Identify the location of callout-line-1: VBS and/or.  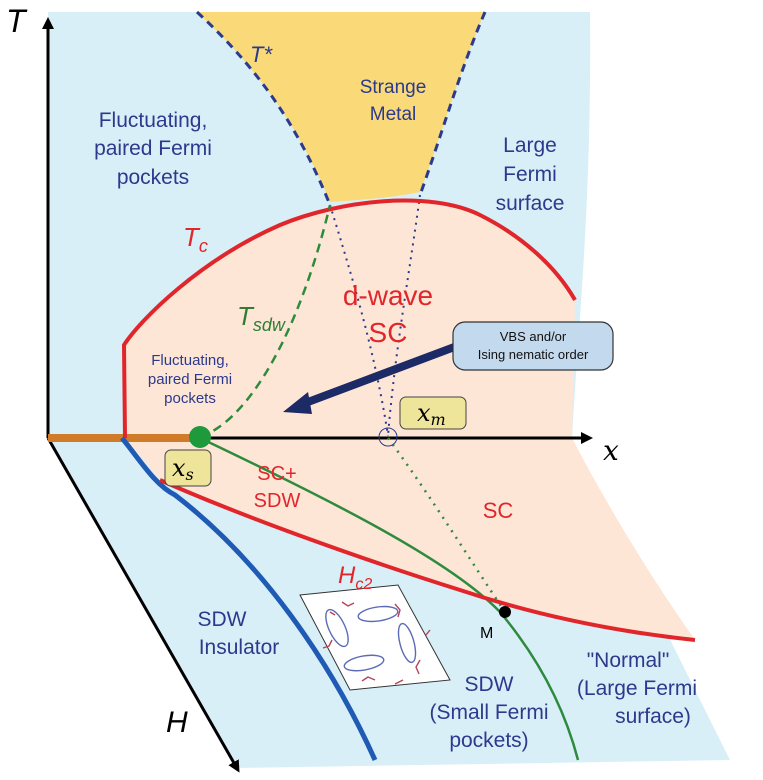
(533, 336).